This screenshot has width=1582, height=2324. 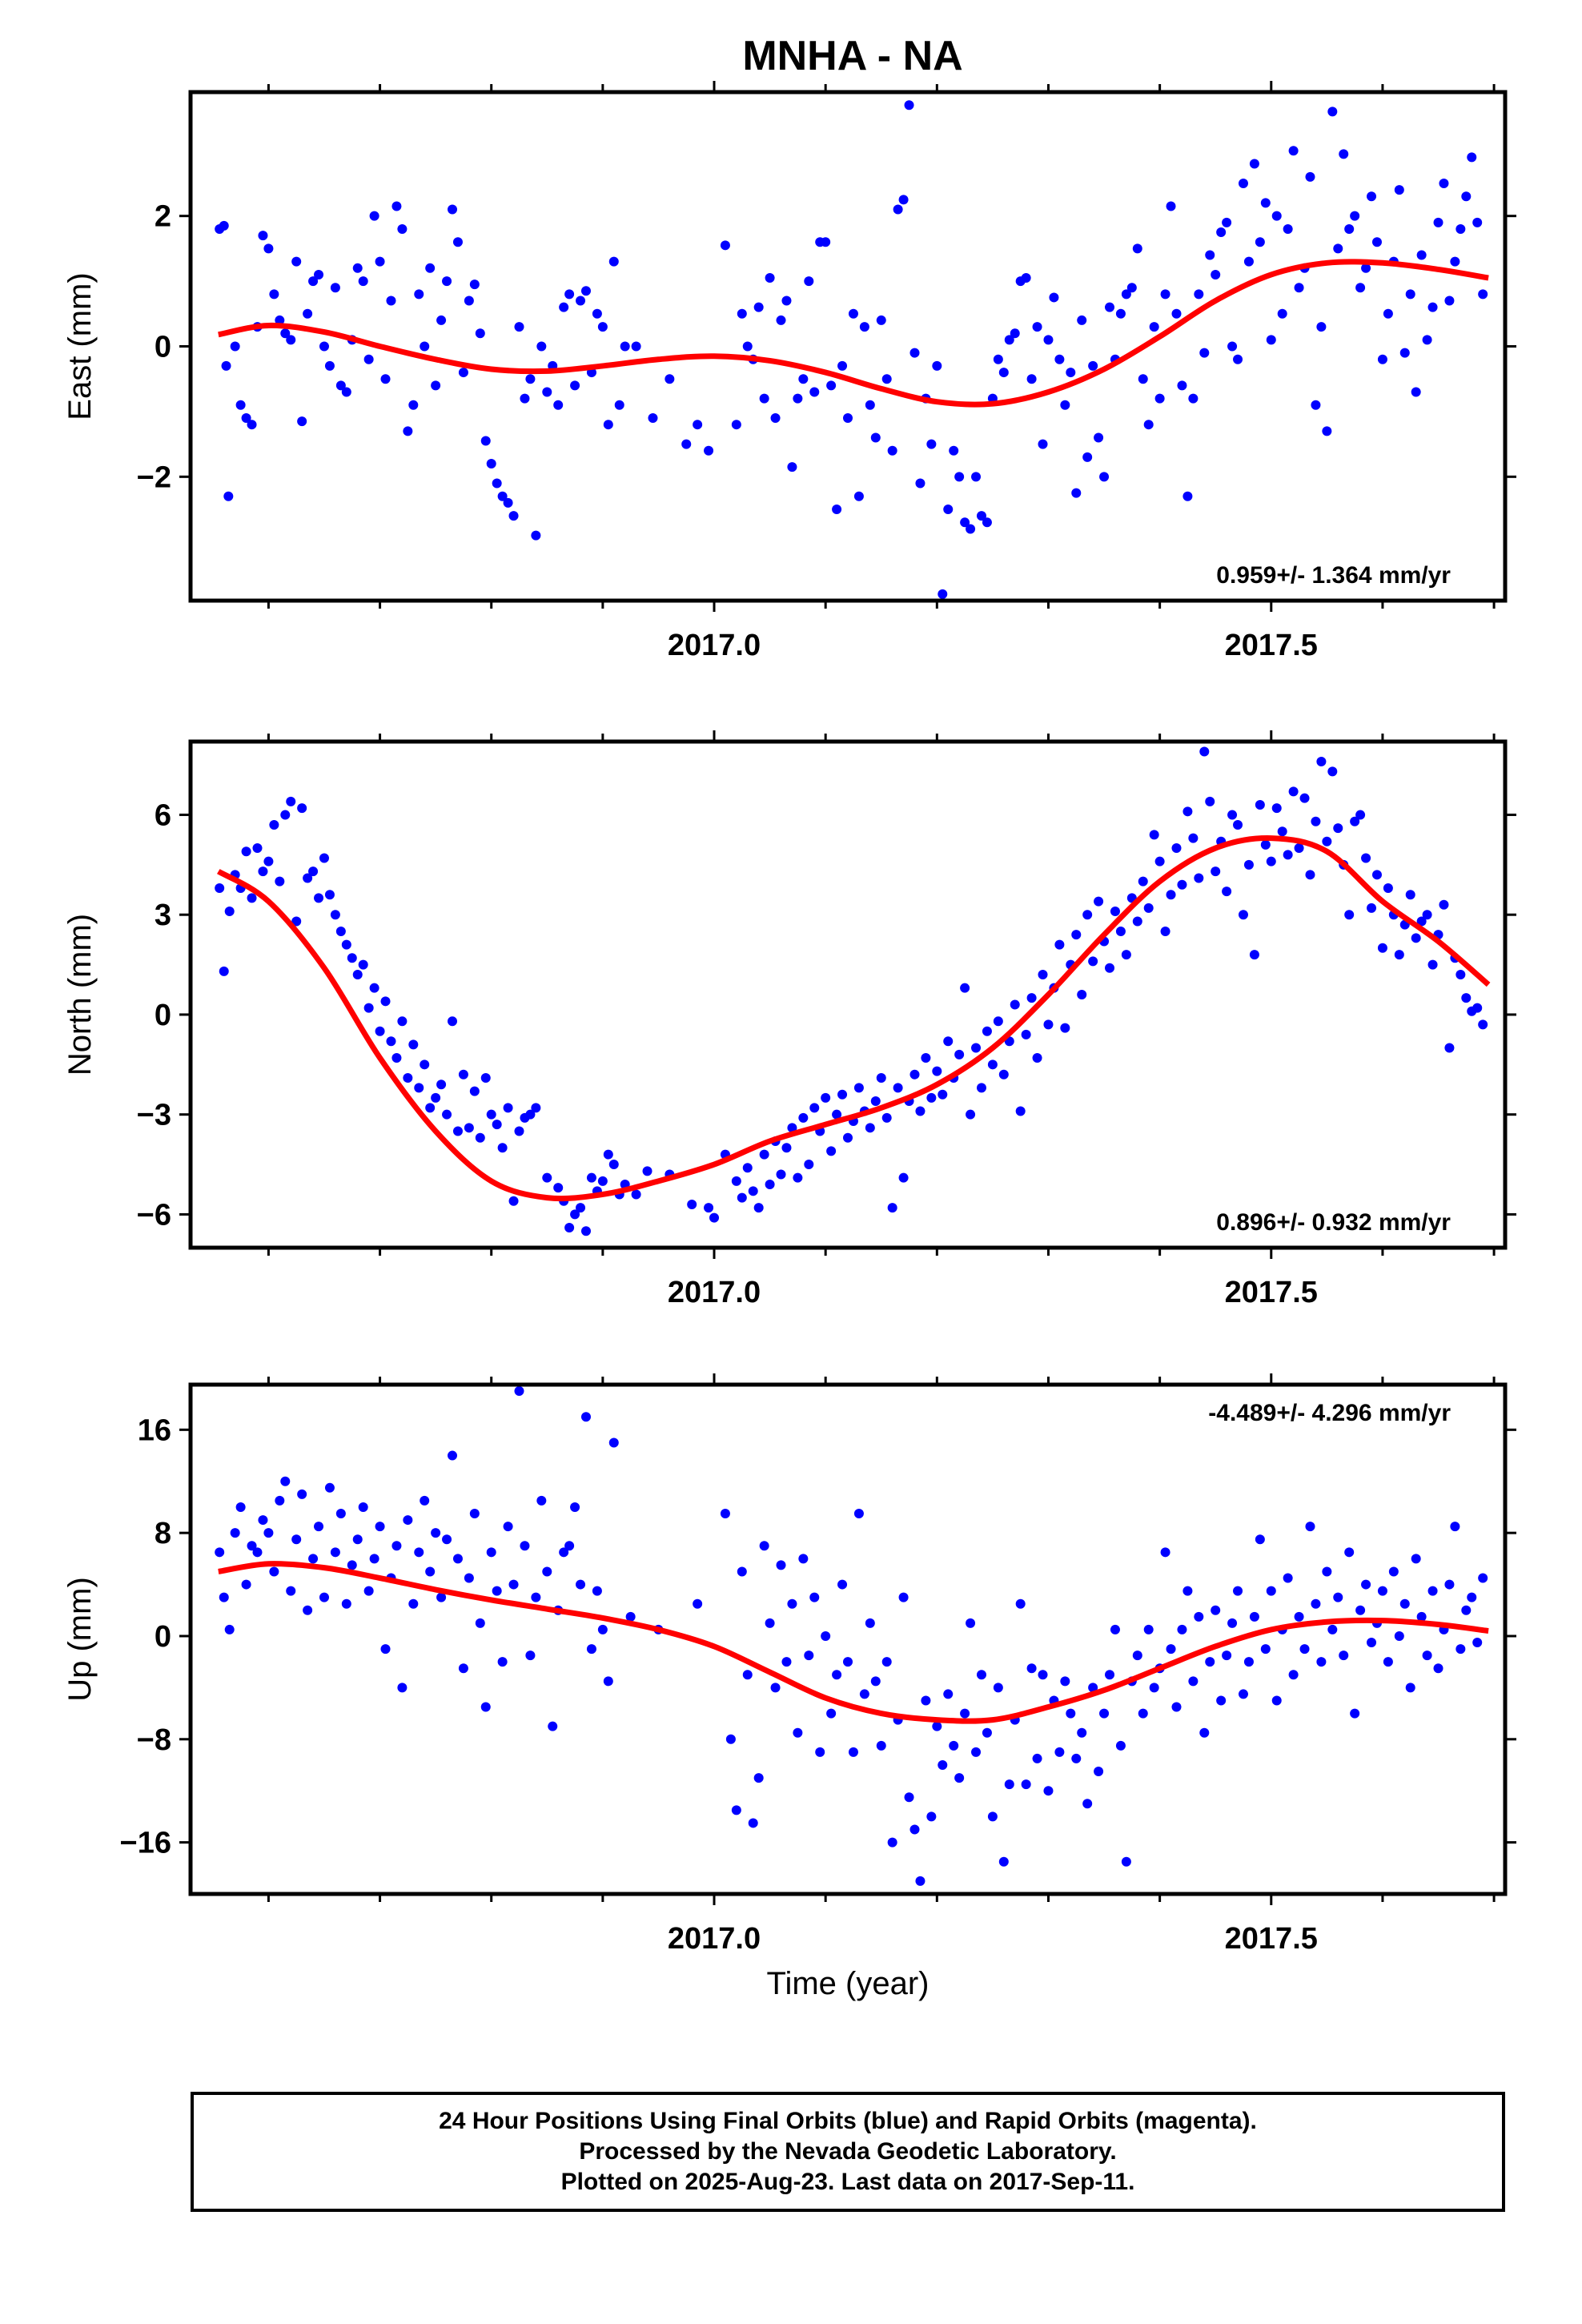 I want to click on x-axis-label: Time (year), so click(x=848, y=1983).